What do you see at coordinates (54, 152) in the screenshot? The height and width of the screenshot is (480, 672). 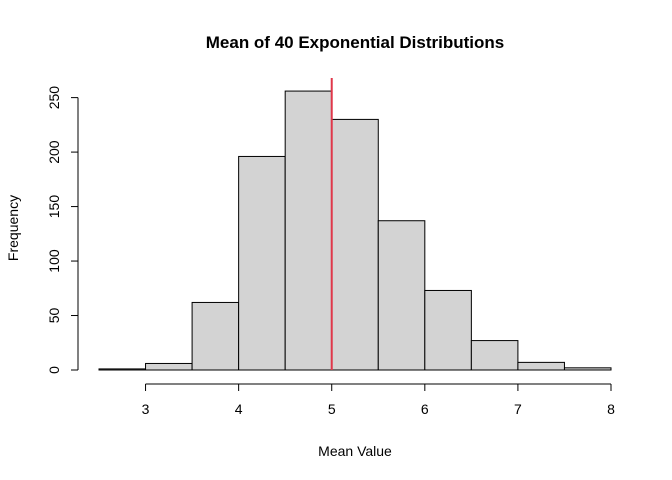 I see `y-tick-label-200: 200` at bounding box center [54, 152].